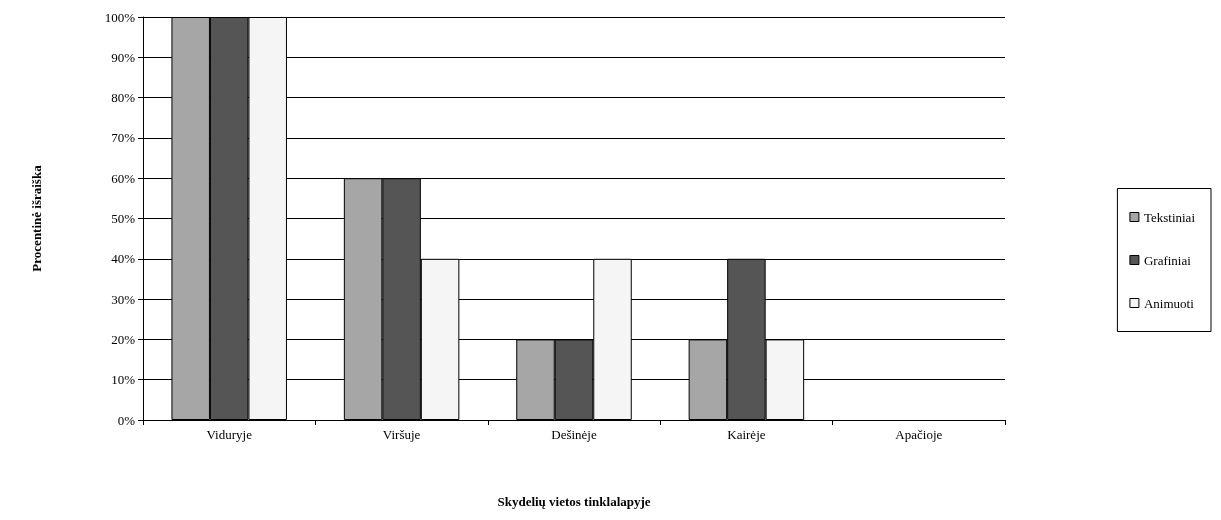 This screenshot has width=1221, height=520. Describe the element at coordinates (123, 259) in the screenshot. I see `y-tick-label: 40%` at that location.